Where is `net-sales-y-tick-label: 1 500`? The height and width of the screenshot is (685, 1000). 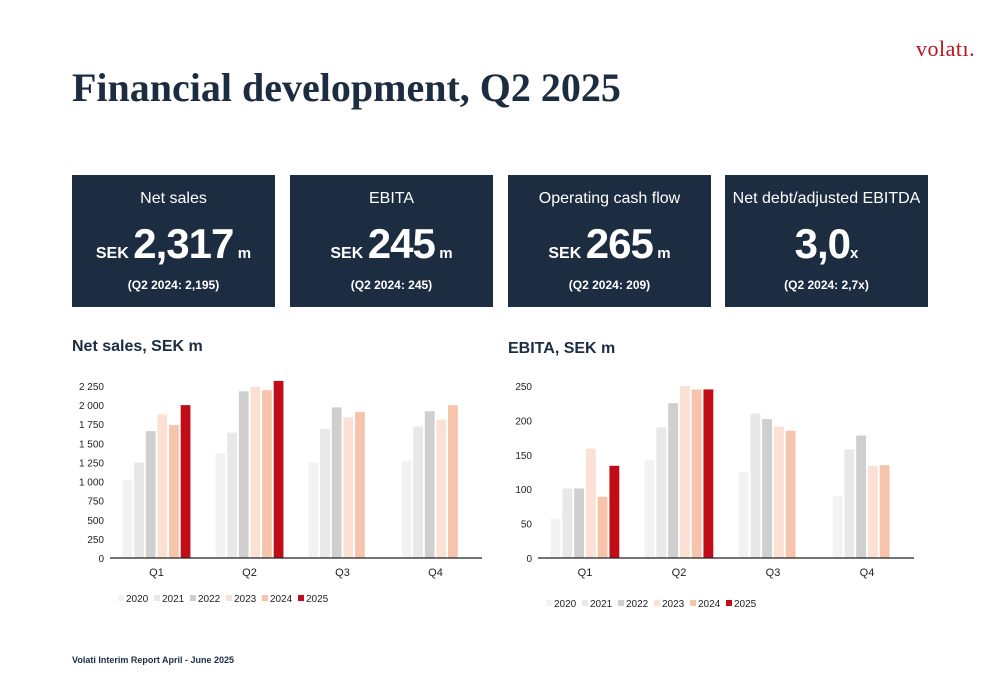 net-sales-y-tick-label: 1 500 is located at coordinates (91, 444).